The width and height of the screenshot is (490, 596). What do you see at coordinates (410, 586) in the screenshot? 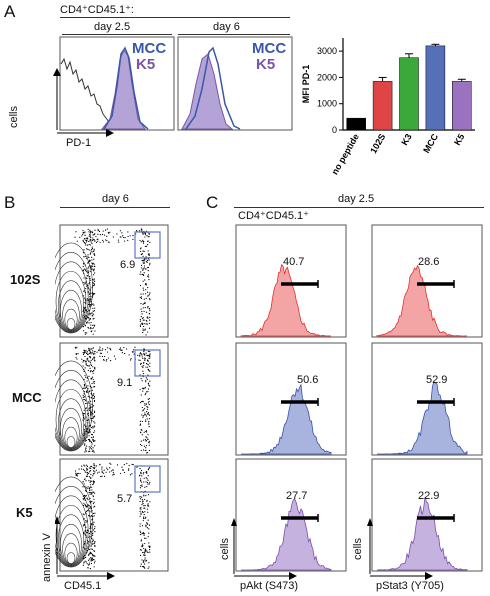
I see `panel-c-x-axis-label-2: pStat3 (Y705)` at bounding box center [410, 586].